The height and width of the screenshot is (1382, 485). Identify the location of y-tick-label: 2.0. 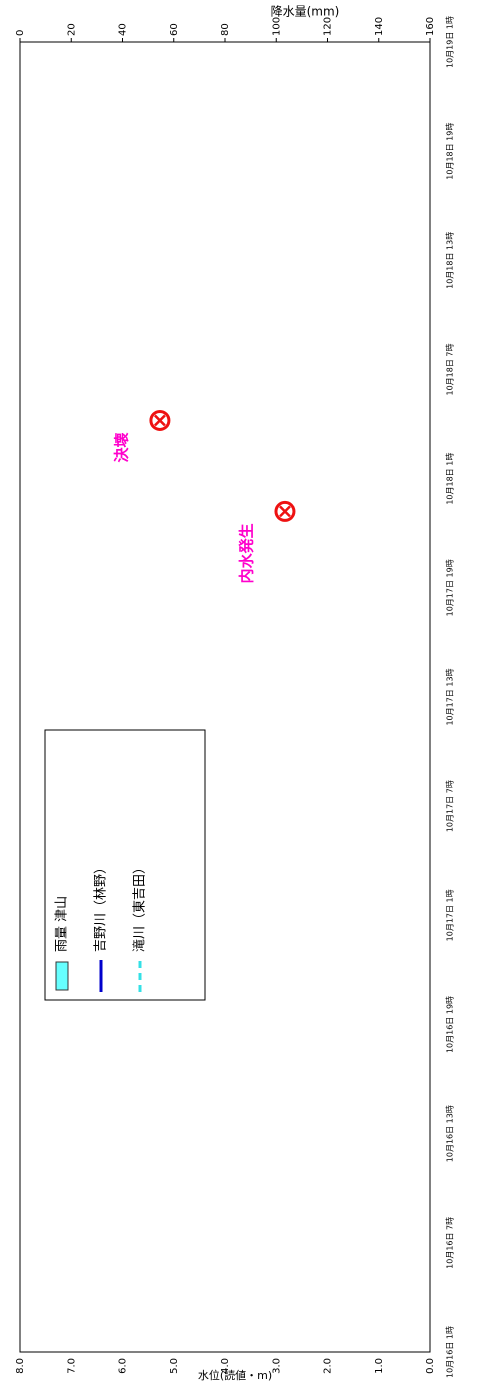
(328, 1366).